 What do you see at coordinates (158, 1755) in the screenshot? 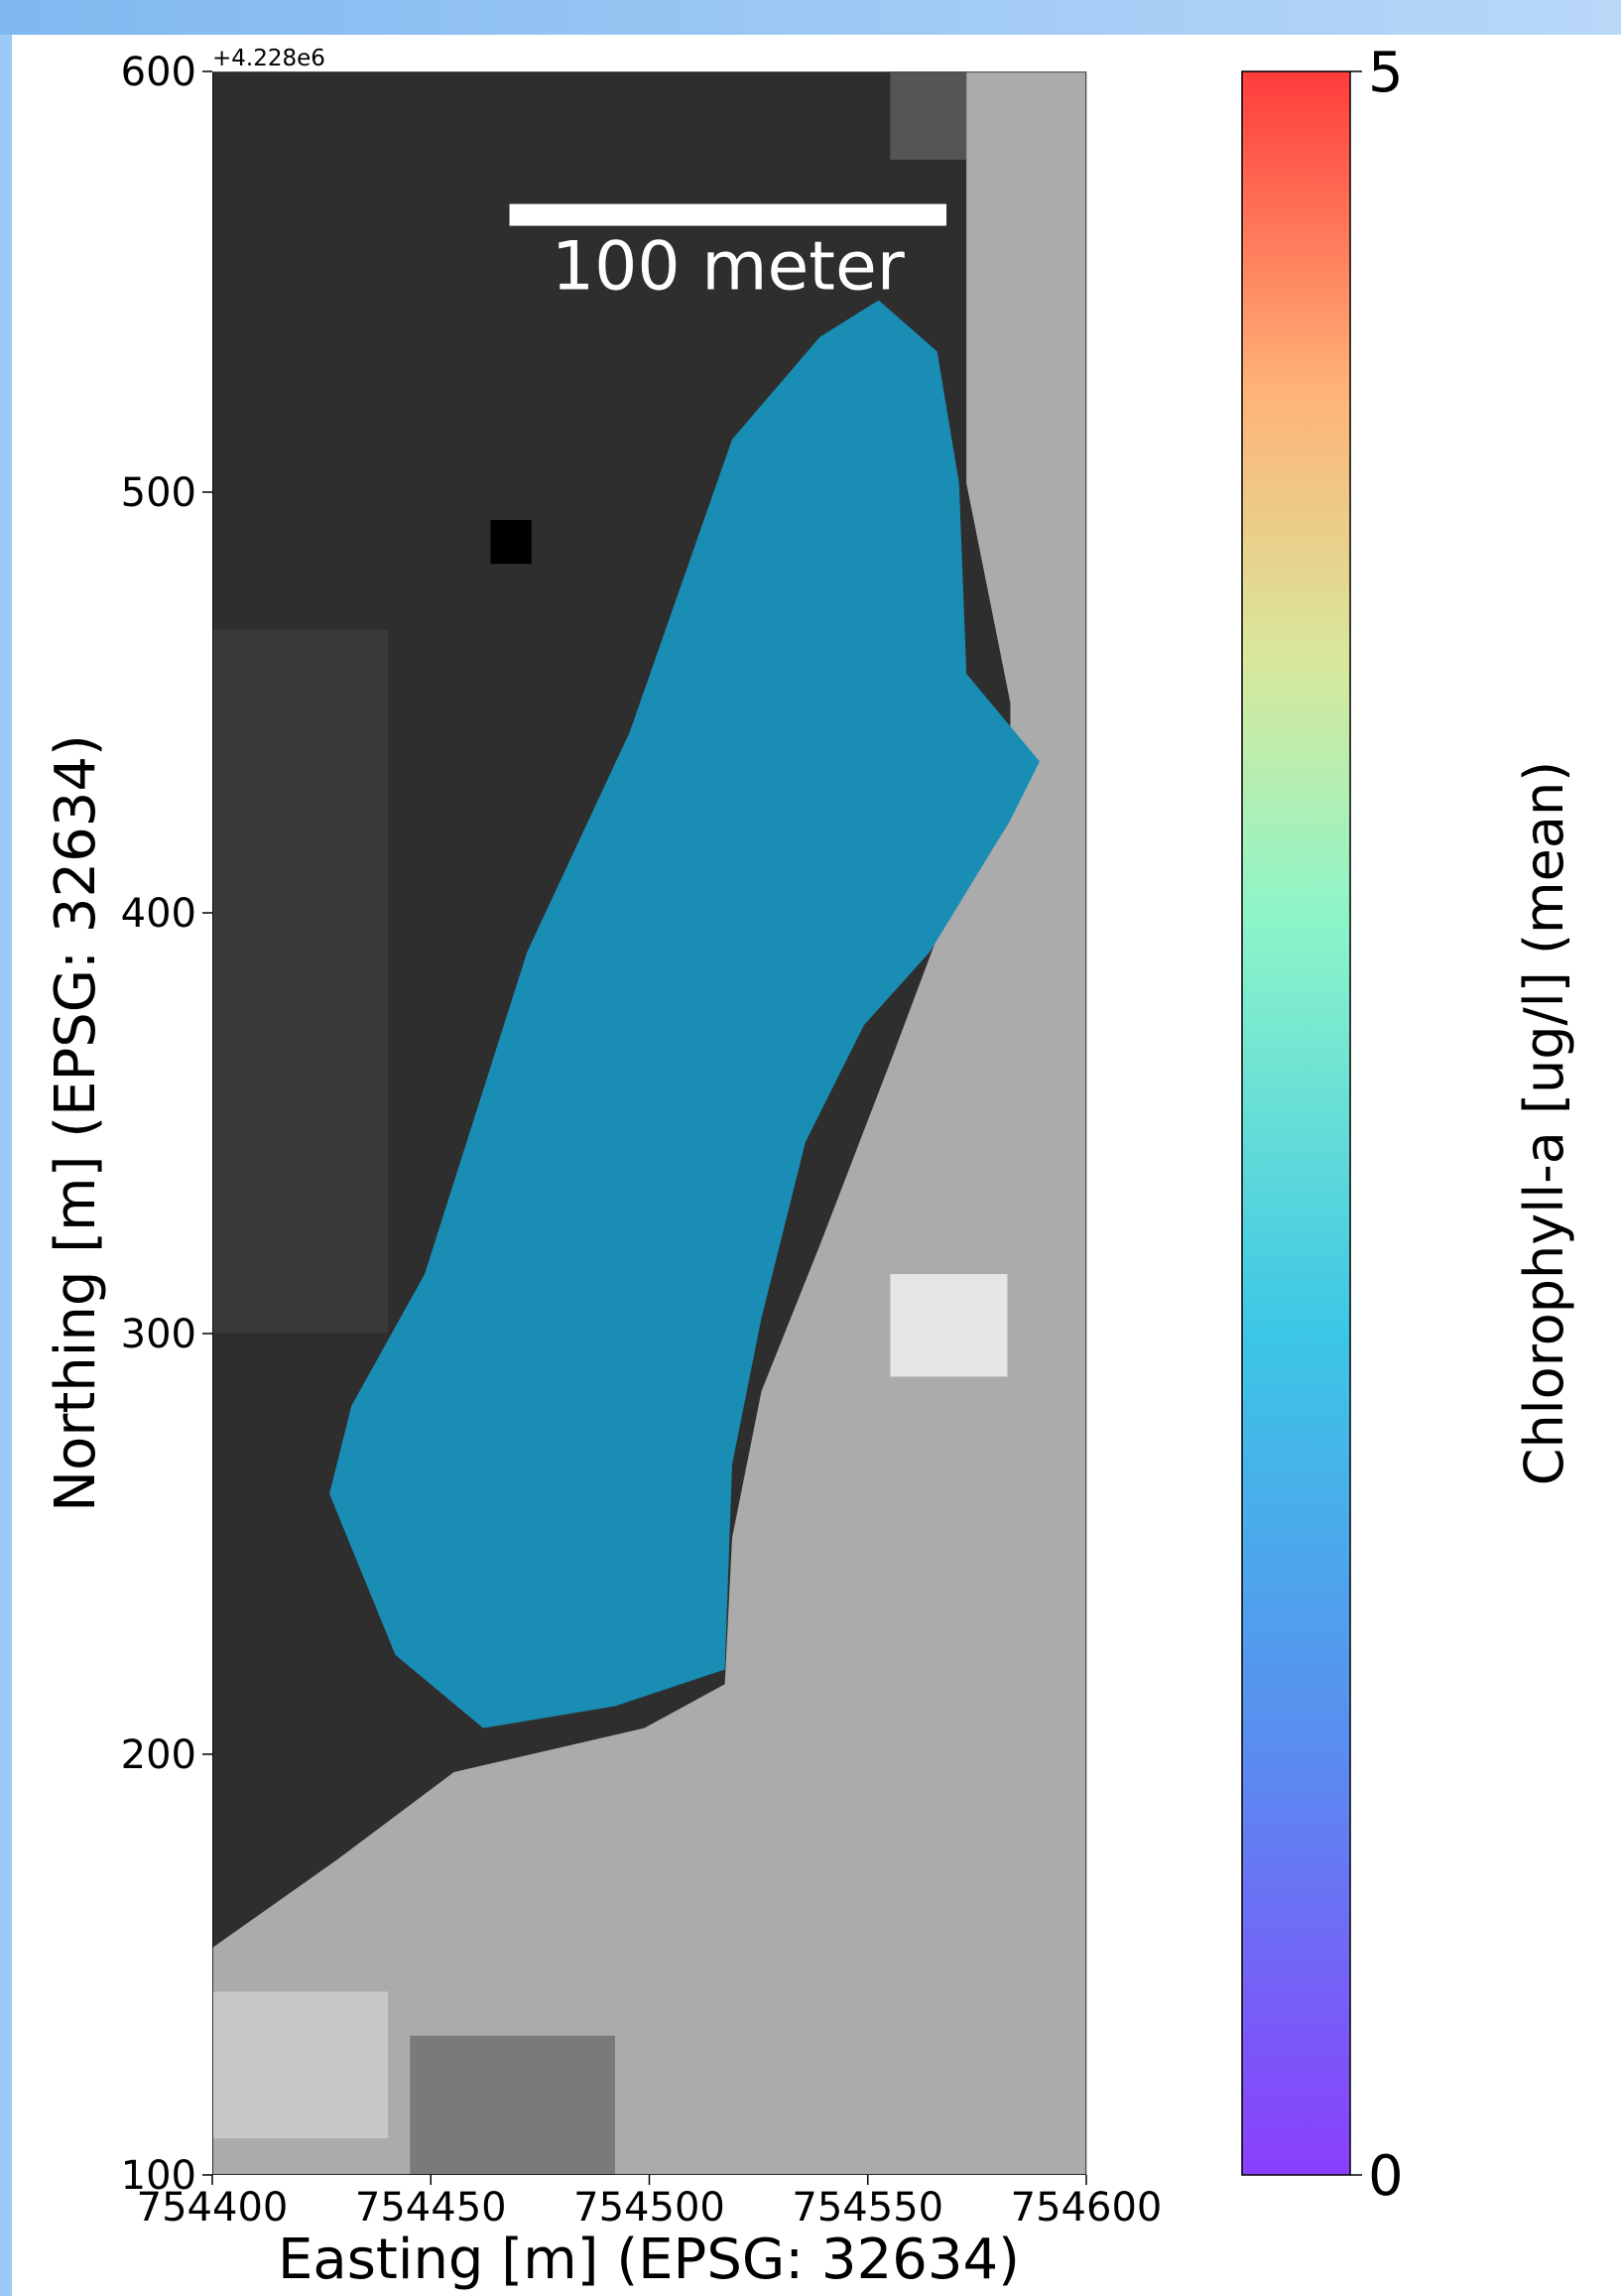
I see `y-tick-label: 200` at bounding box center [158, 1755].